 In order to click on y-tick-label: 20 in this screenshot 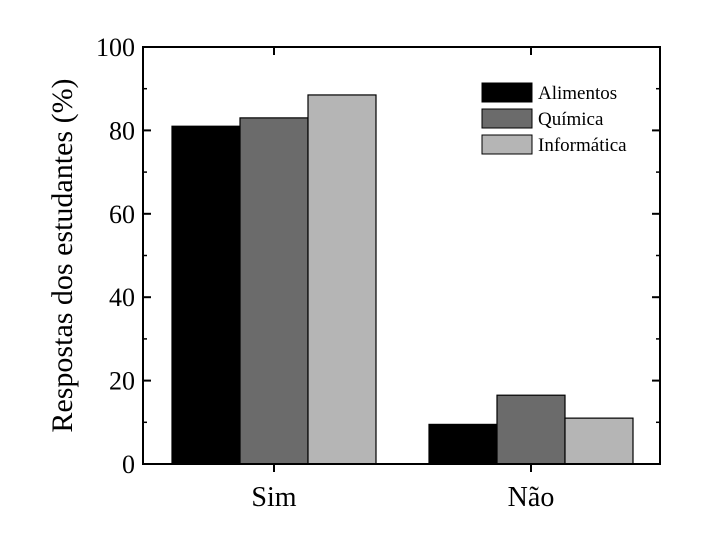, I will do `click(122, 381)`.